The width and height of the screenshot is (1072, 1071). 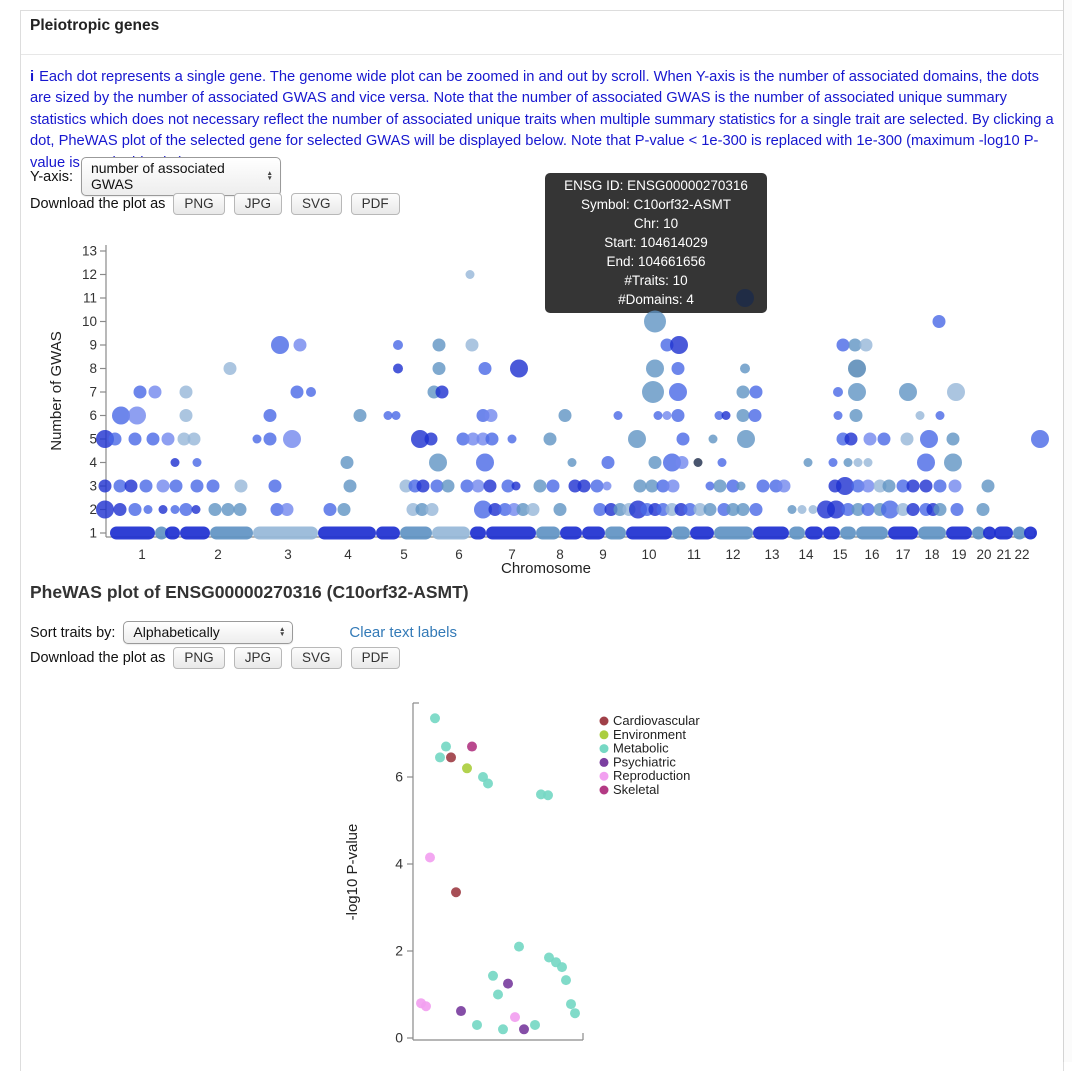 I want to click on download-row-genome: Download the plot as PNG JPG SVG PDF, so click(x=215, y=204).